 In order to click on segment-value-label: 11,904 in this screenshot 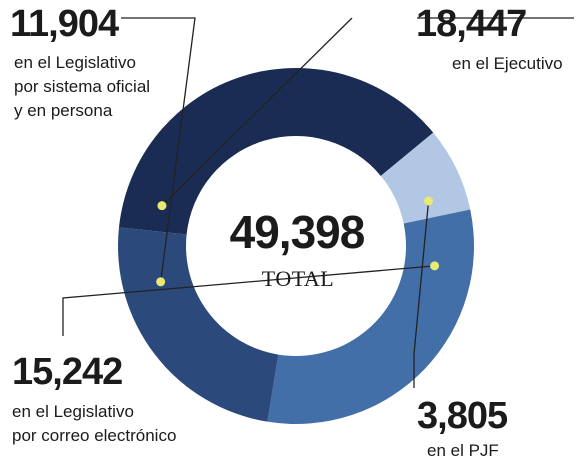, I will do `click(64, 24)`.